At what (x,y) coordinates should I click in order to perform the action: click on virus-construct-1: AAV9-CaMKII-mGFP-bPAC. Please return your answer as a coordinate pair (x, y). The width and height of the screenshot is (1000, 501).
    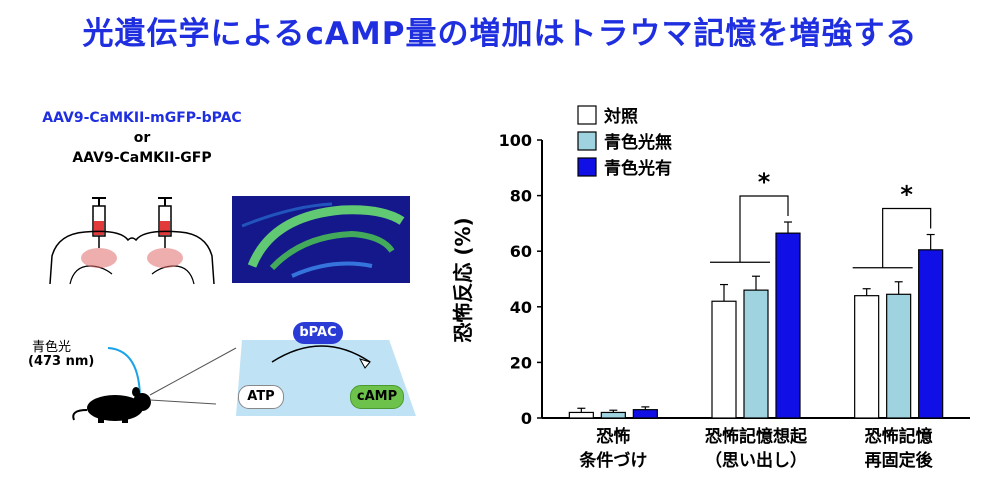
    Looking at the image, I should click on (142, 118).